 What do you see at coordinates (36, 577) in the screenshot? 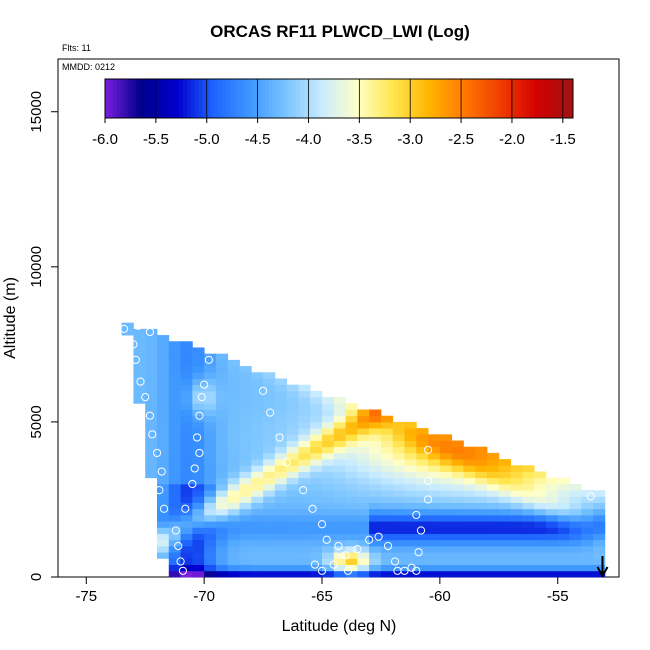
I see `y-tick-label: 0` at bounding box center [36, 577].